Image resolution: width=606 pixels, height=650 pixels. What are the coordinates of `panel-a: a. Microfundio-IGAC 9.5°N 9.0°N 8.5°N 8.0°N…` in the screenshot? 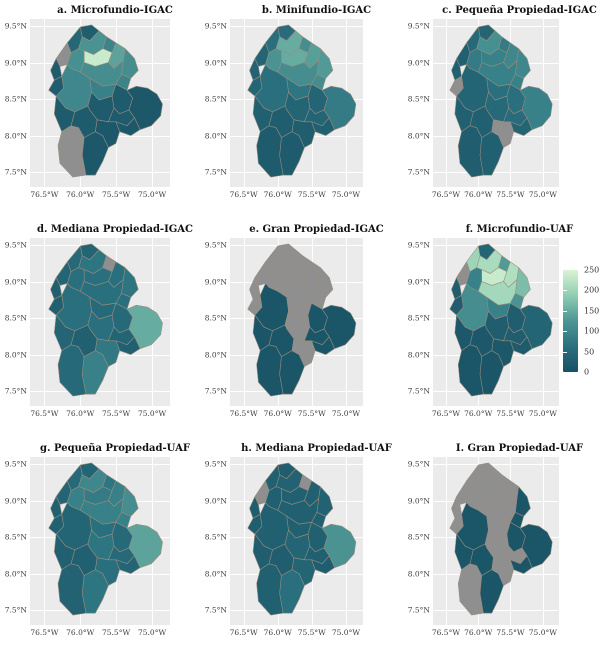 It's located at (100, 105).